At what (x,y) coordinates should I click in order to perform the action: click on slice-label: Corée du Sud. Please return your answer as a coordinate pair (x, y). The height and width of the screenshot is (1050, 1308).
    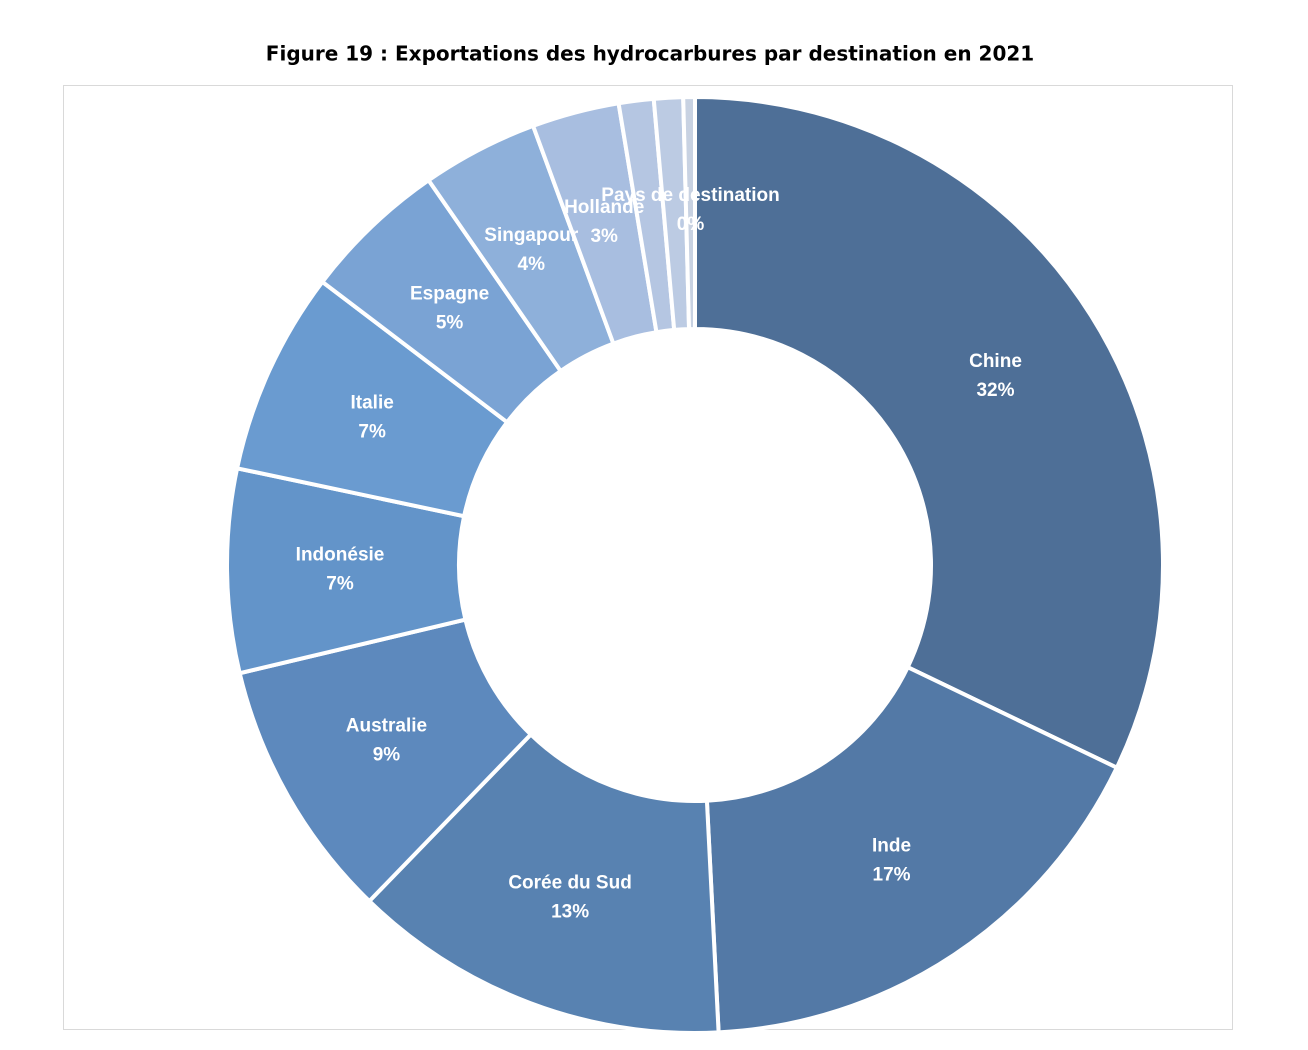
    Looking at the image, I should click on (570, 882).